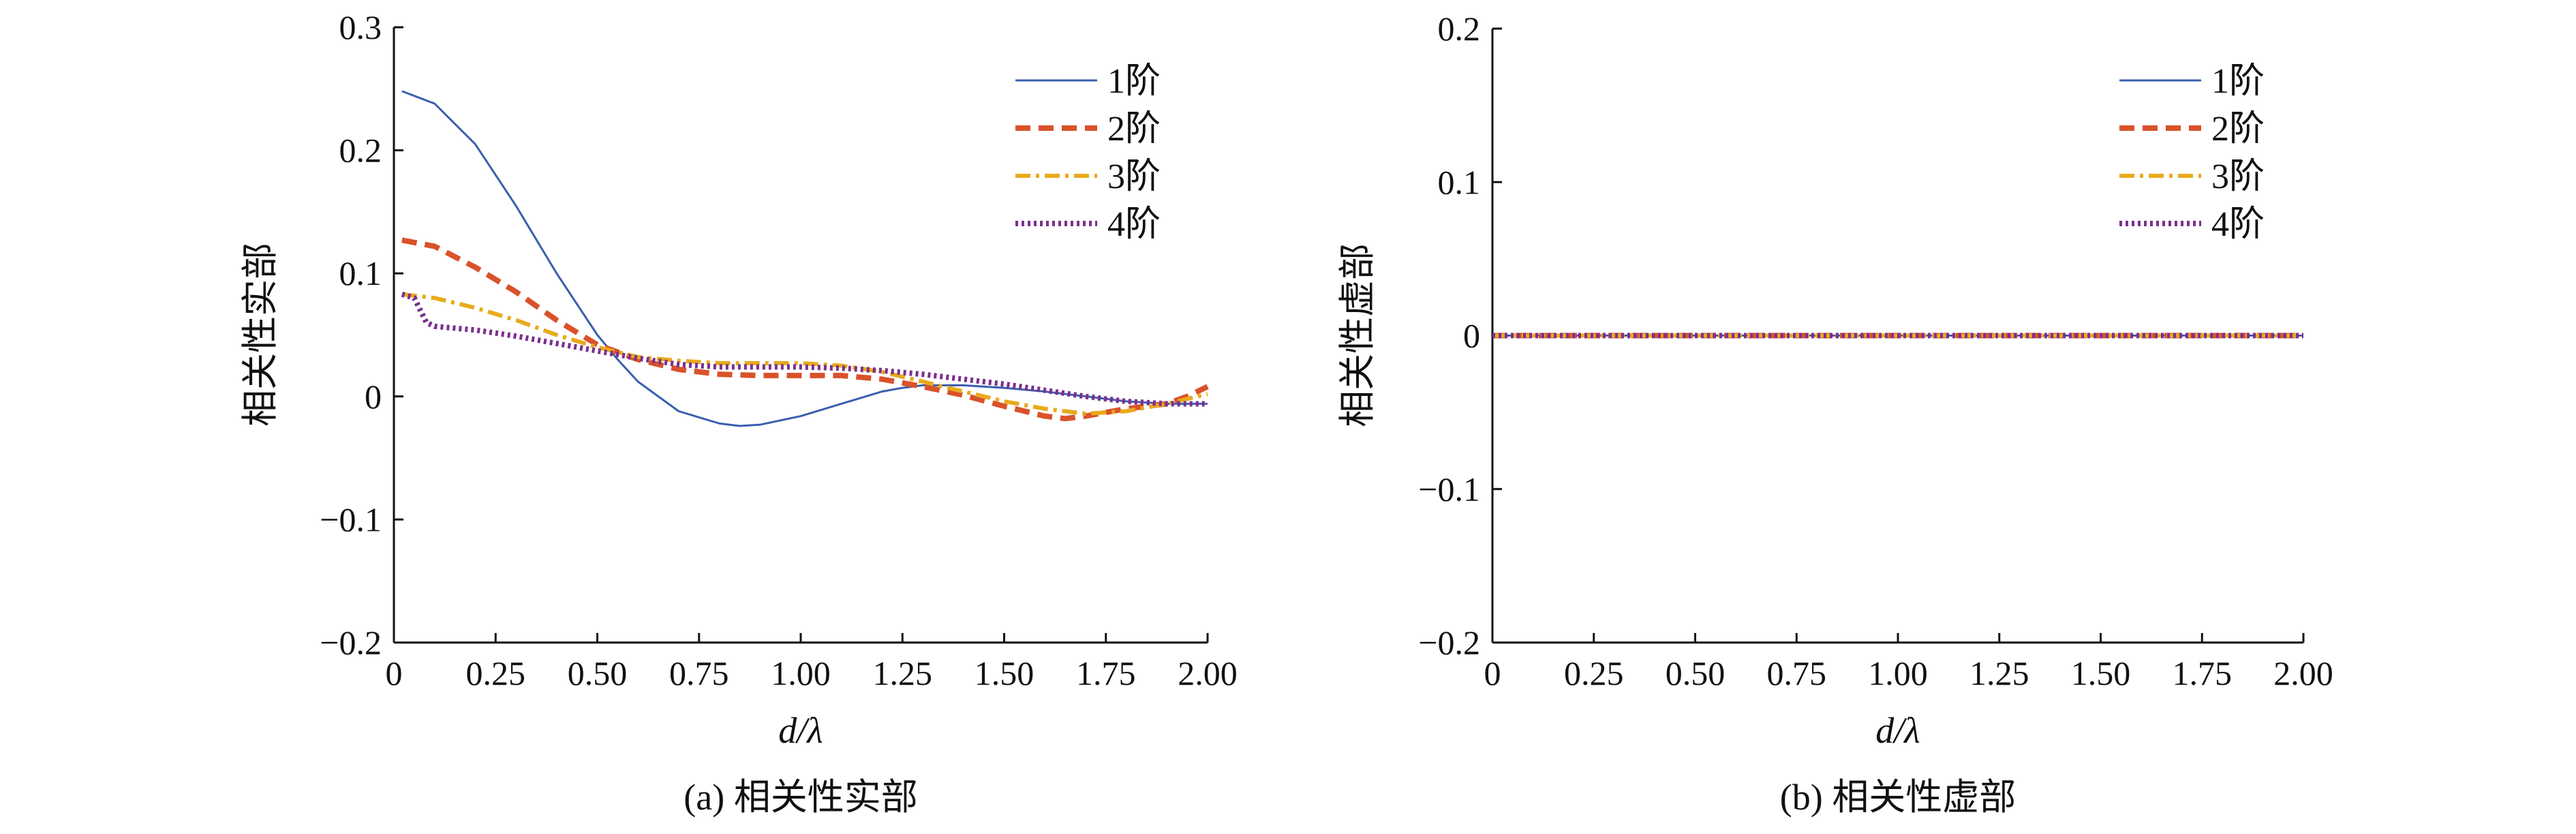  I want to click on panel-caption: (b) 相关性虚部, so click(1898, 798).